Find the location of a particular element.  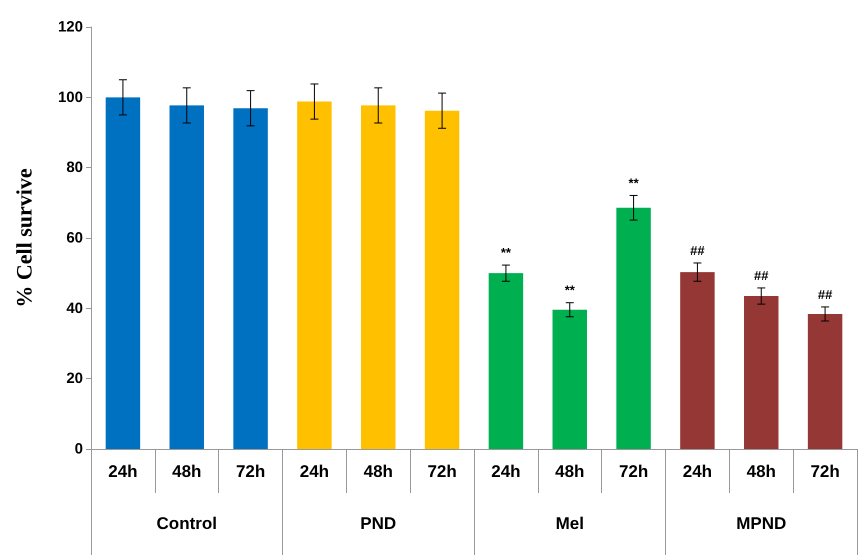

y-tick-label: 80 is located at coordinates (74, 167).